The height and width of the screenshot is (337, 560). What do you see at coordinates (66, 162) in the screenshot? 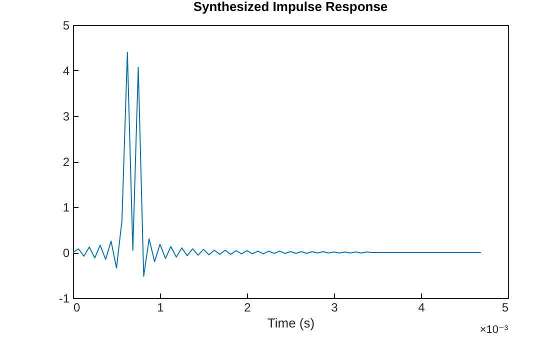
I see `y-tick-label: 2` at bounding box center [66, 162].